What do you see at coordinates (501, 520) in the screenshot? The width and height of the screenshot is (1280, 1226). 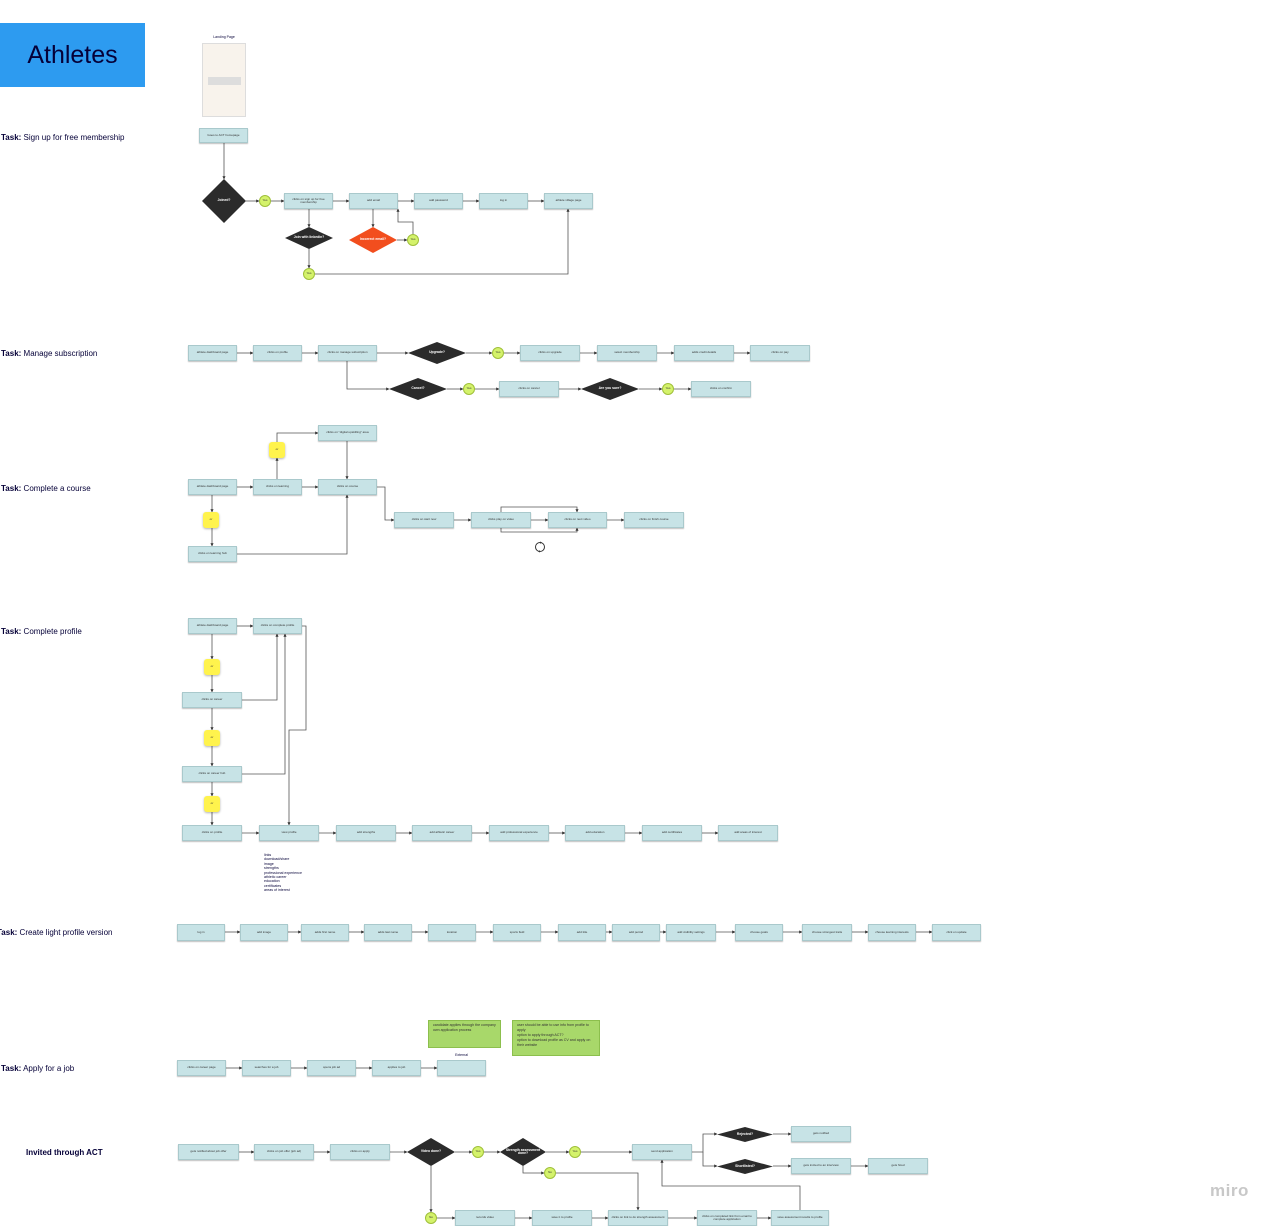 I see `process-step-s3-play: clicks play on video` at bounding box center [501, 520].